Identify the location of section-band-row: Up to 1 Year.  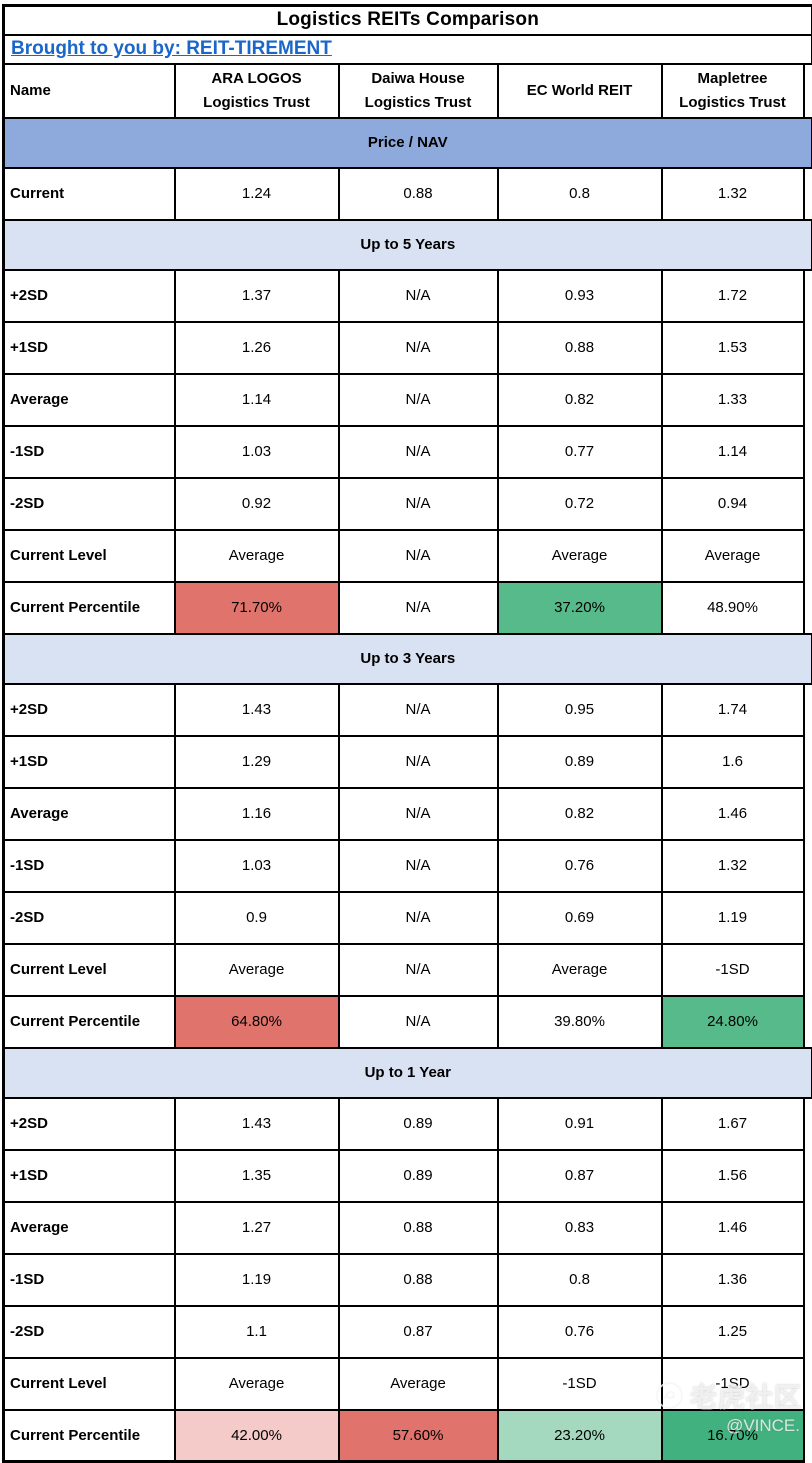
(406, 1072).